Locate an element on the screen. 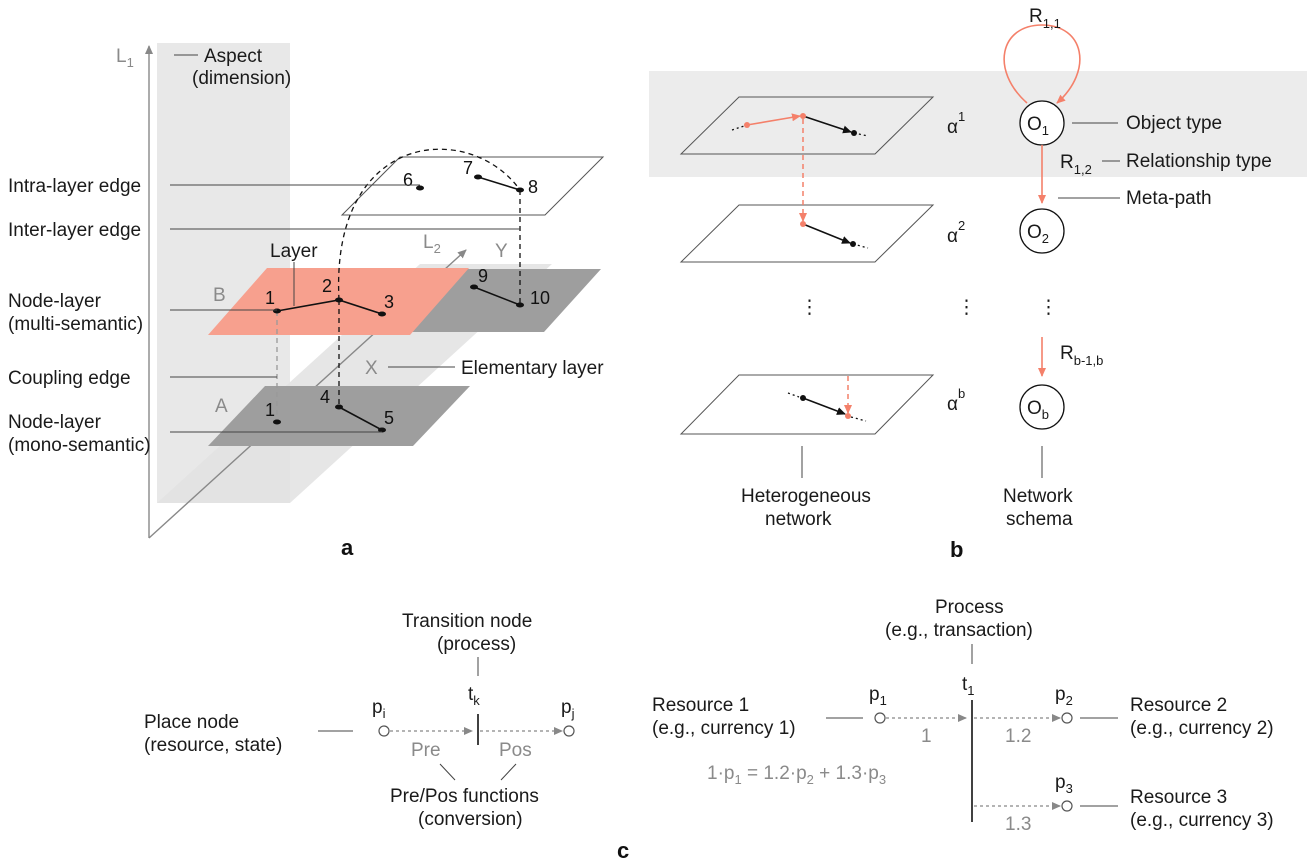  network-schema-label: Network is located at coordinates (1038, 496).